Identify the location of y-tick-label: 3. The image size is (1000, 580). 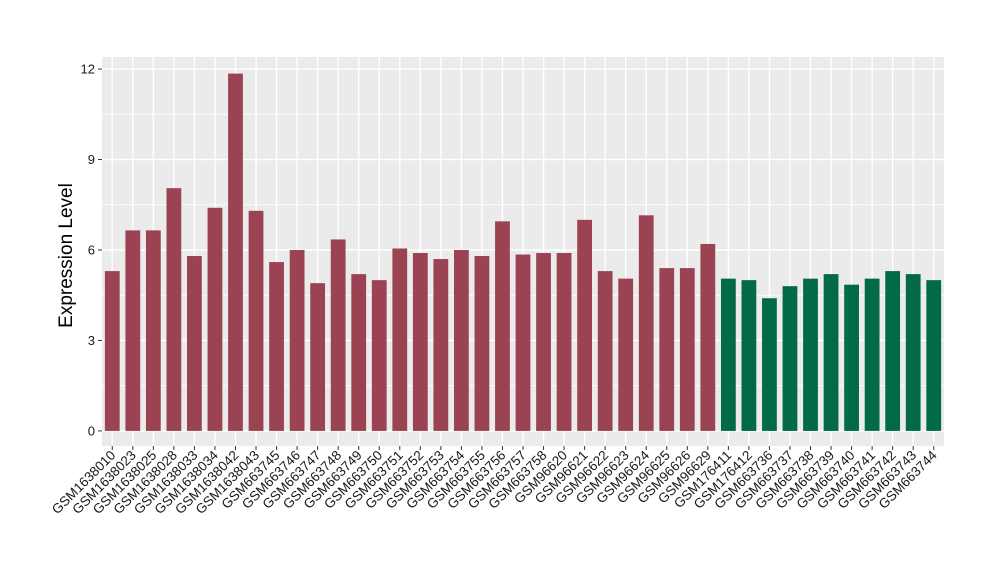
(91, 340).